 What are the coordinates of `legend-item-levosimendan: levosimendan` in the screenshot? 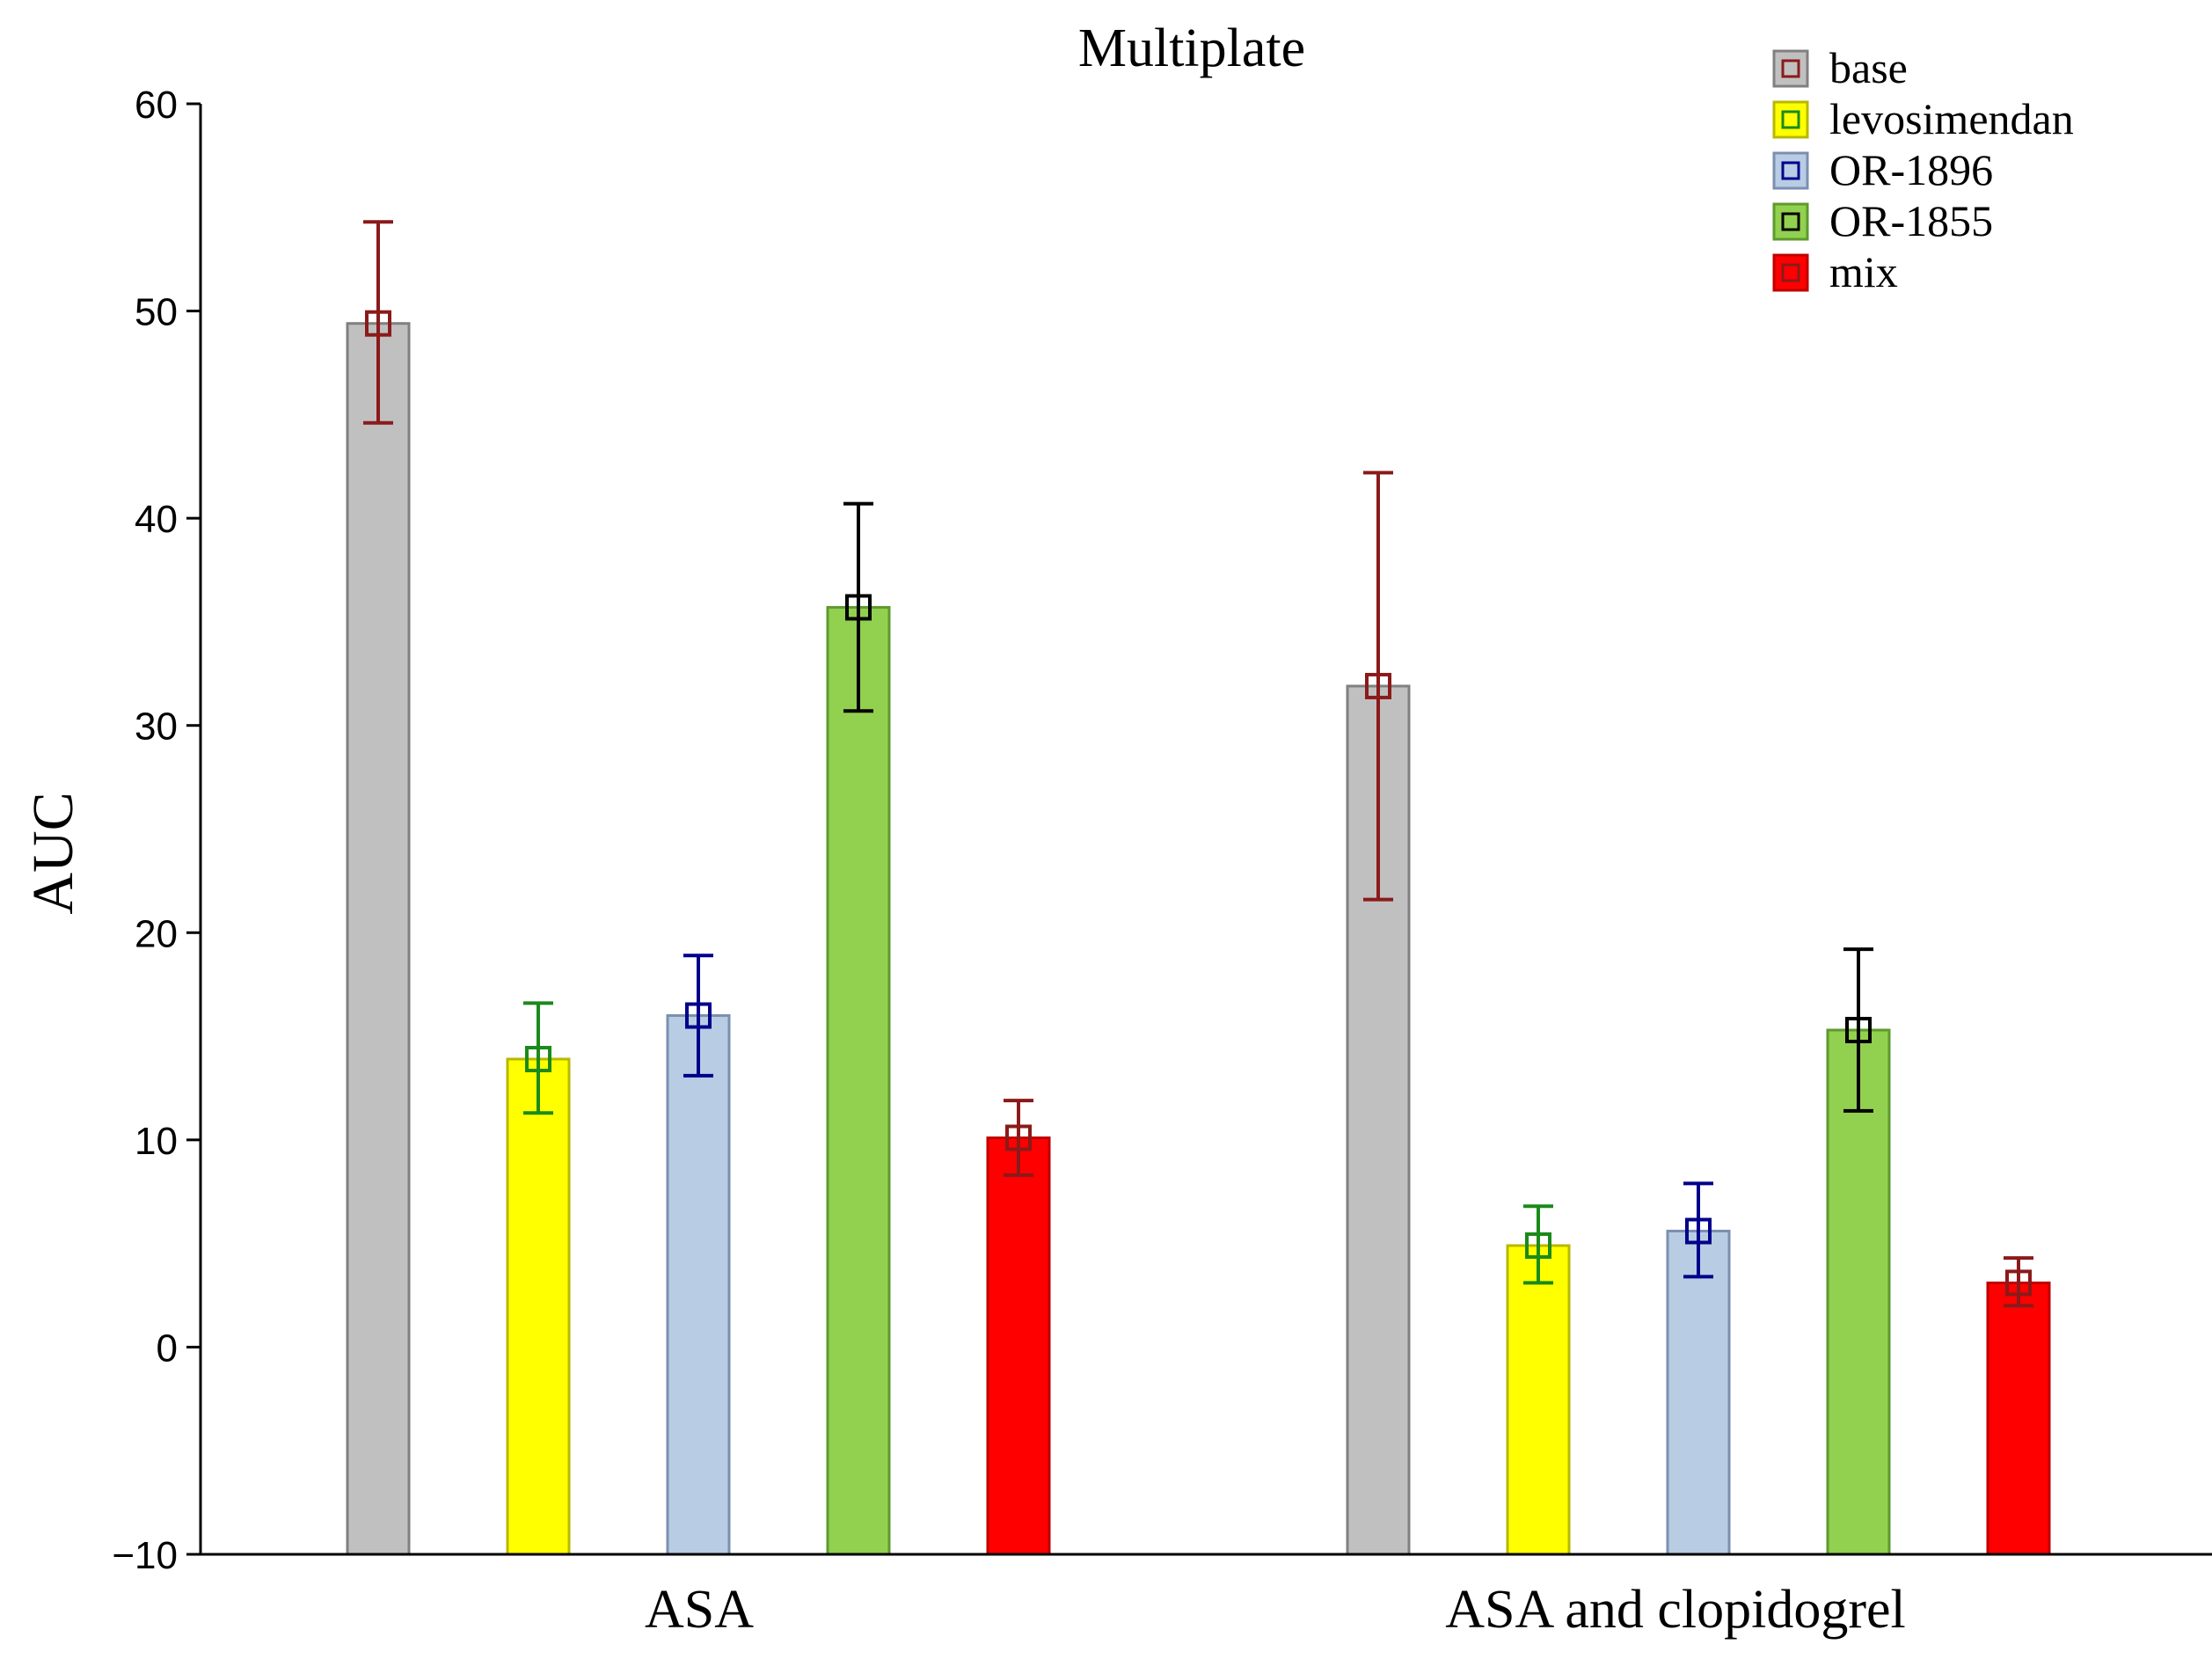 It's located at (1923, 118).